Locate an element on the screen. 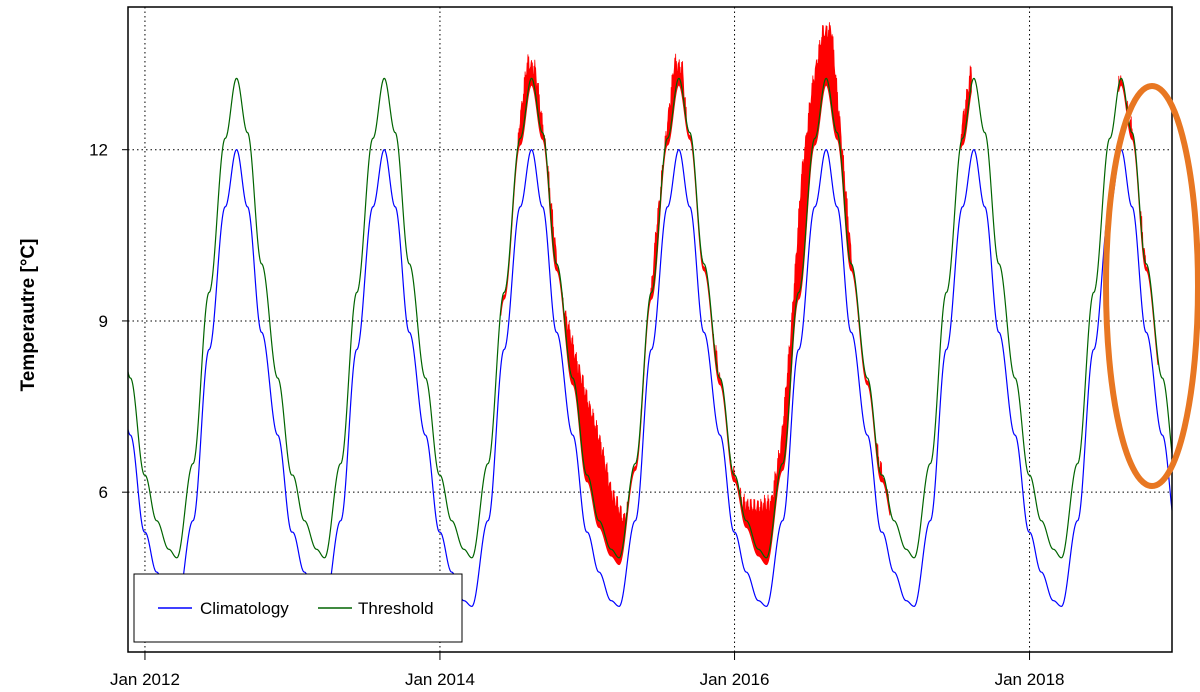  x-tick-label: Jan 2014 is located at coordinates (440, 679).